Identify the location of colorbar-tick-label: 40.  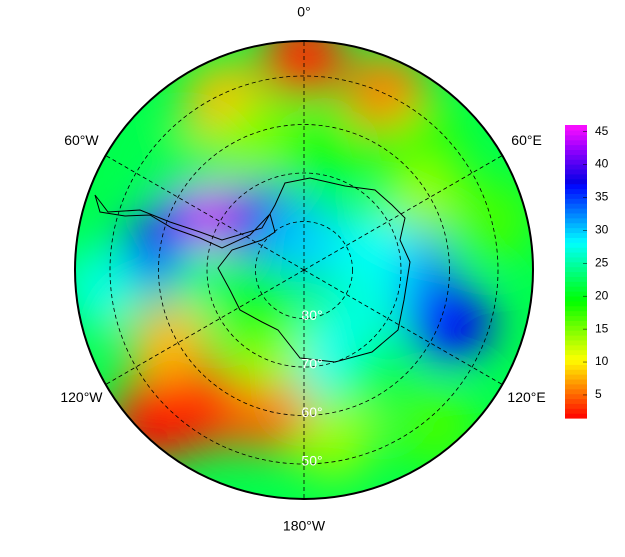
(602, 164).